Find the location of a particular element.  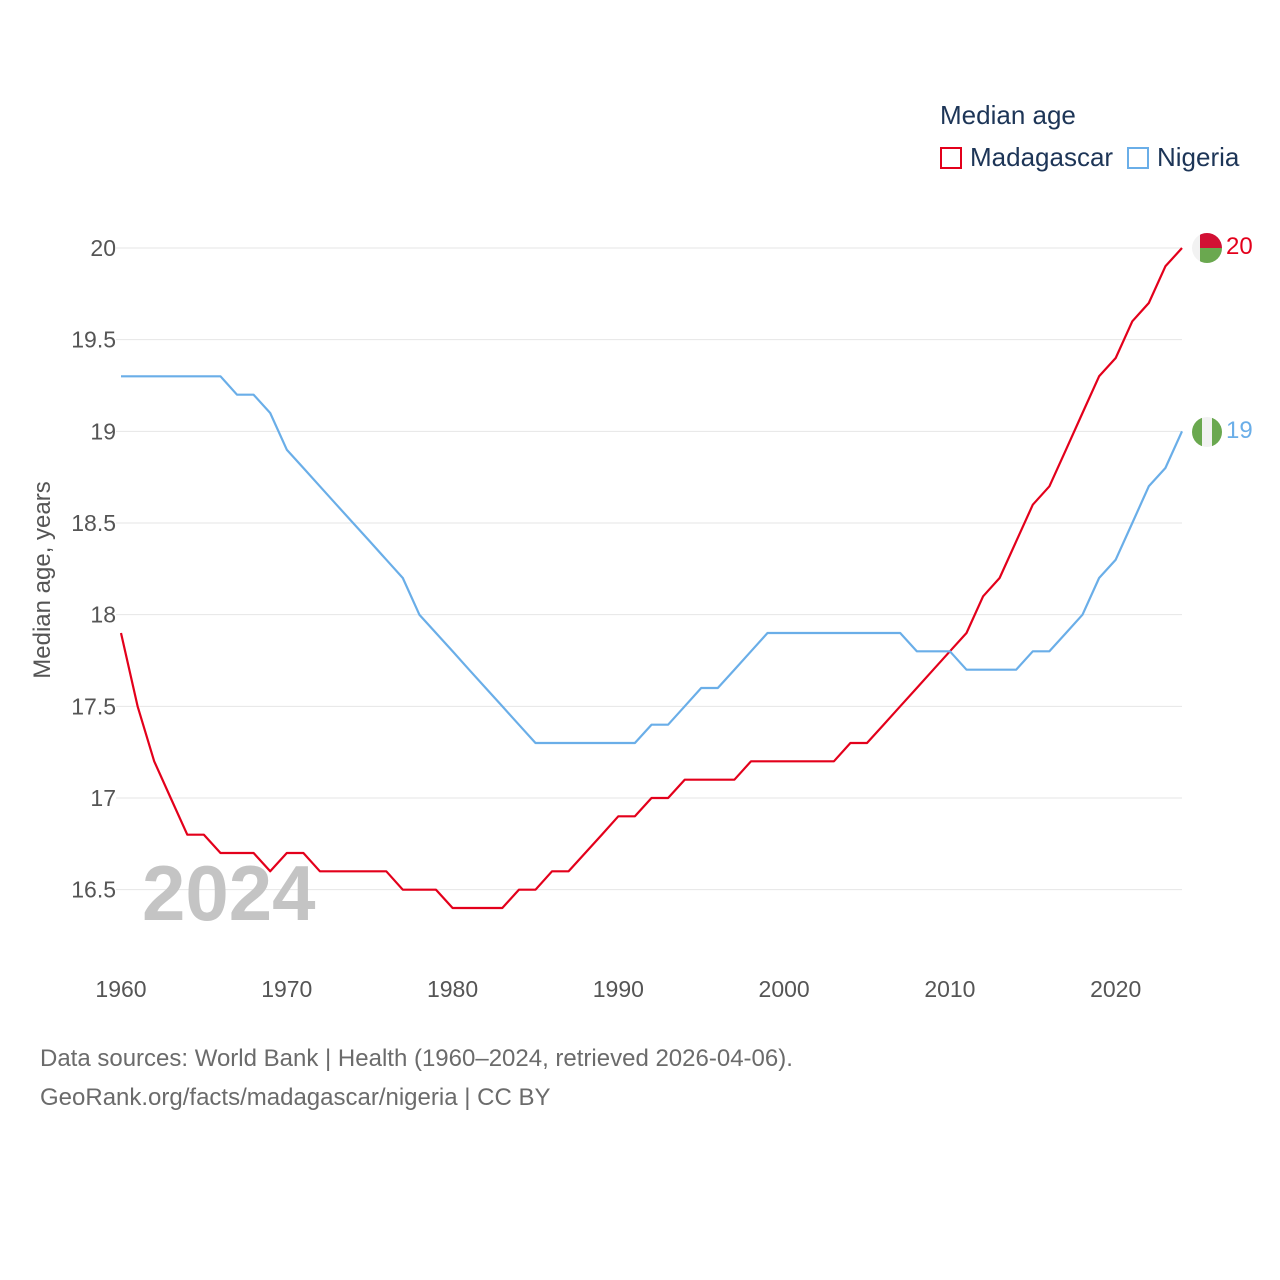

y-tick-label: 20 is located at coordinates (103, 248).